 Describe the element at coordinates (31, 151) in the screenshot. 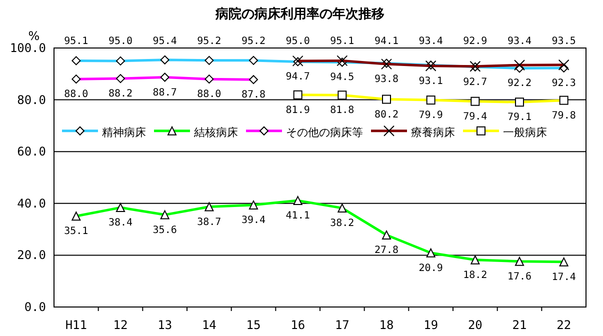

I see `y-tick-label: 60.0` at that location.